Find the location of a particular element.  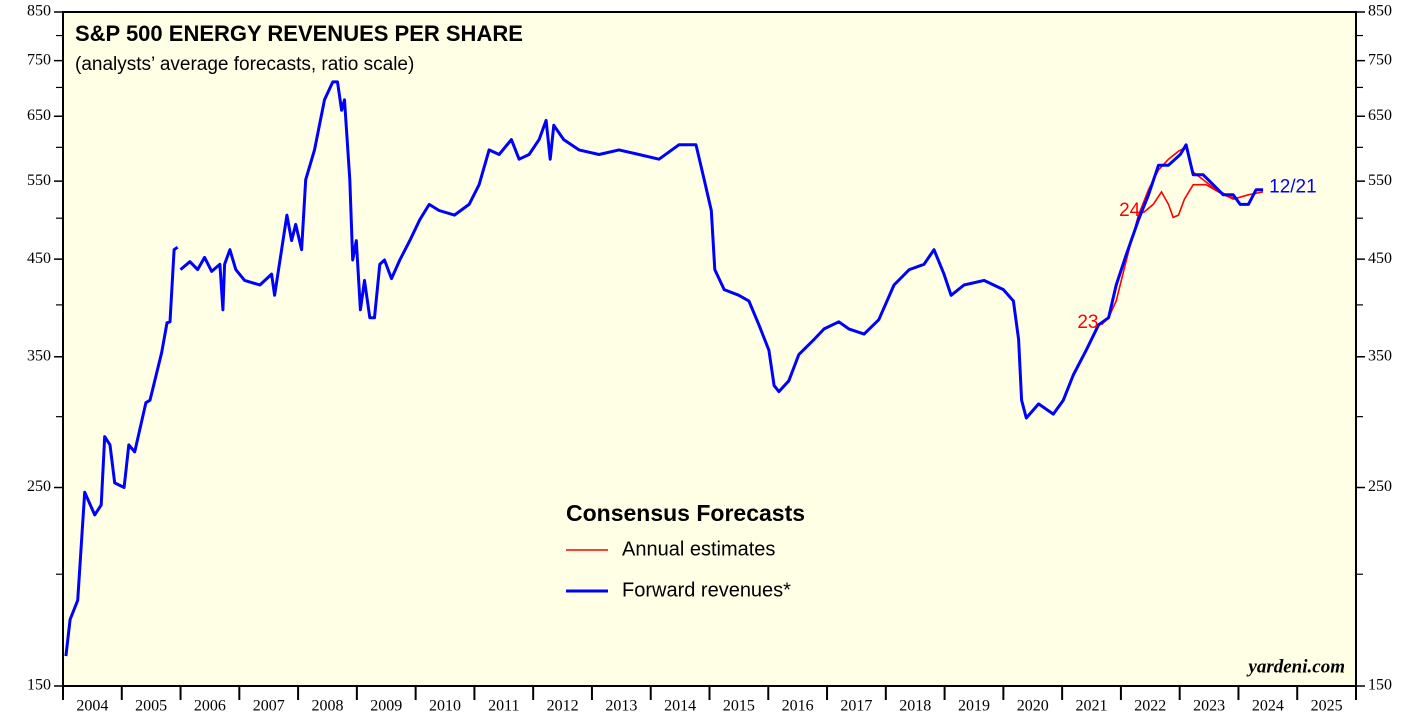

x-tick-label: 2005 is located at coordinates (151, 706).